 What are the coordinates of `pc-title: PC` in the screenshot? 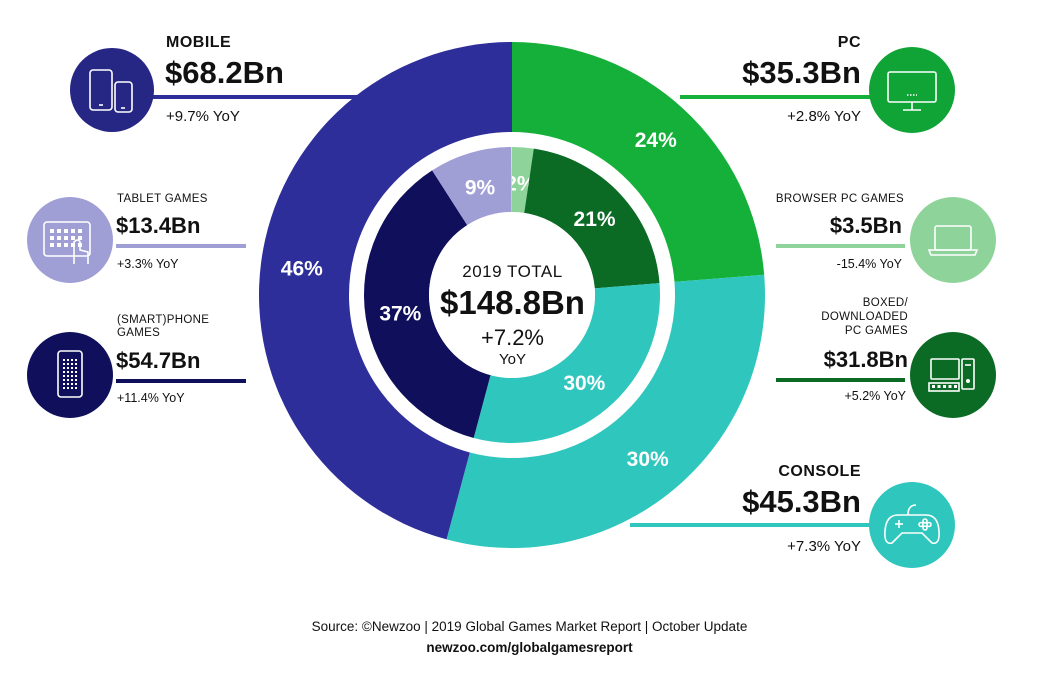 It's located at (849, 42).